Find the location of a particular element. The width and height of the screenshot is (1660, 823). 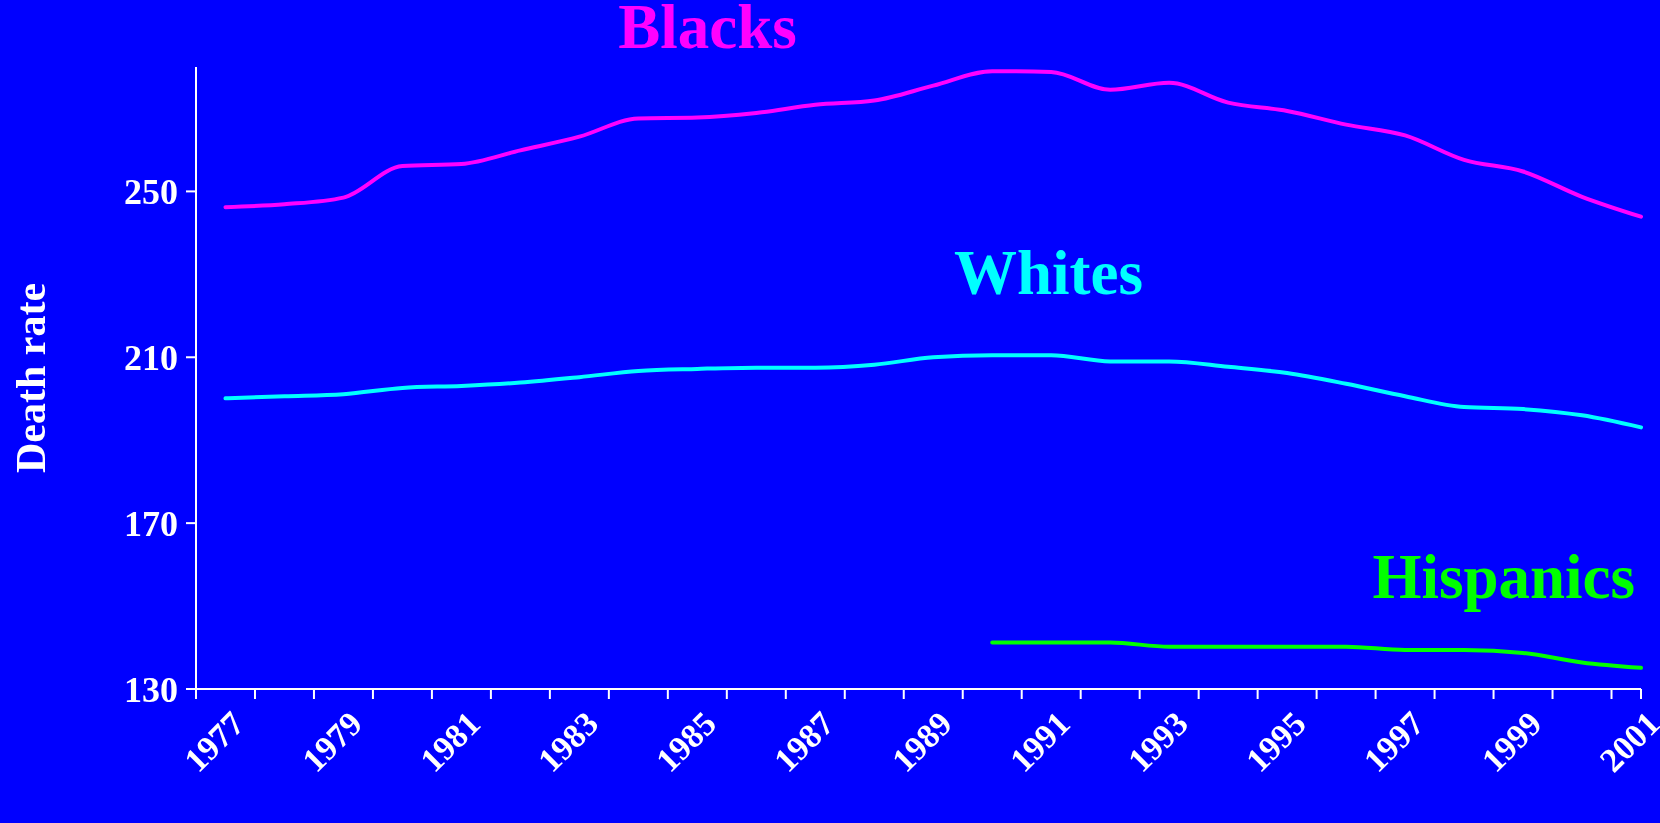

y-tick-label: 130 is located at coordinates (151, 689).